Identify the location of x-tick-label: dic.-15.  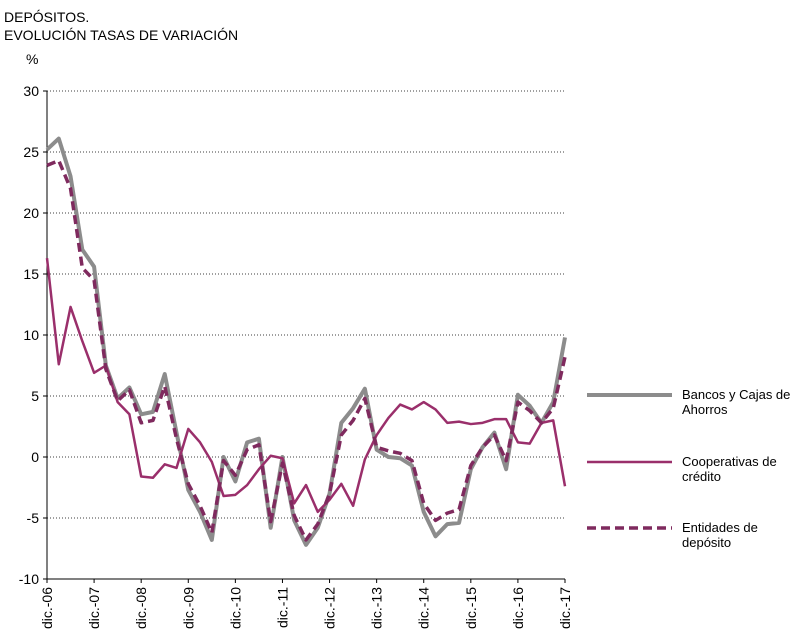
(471, 608).